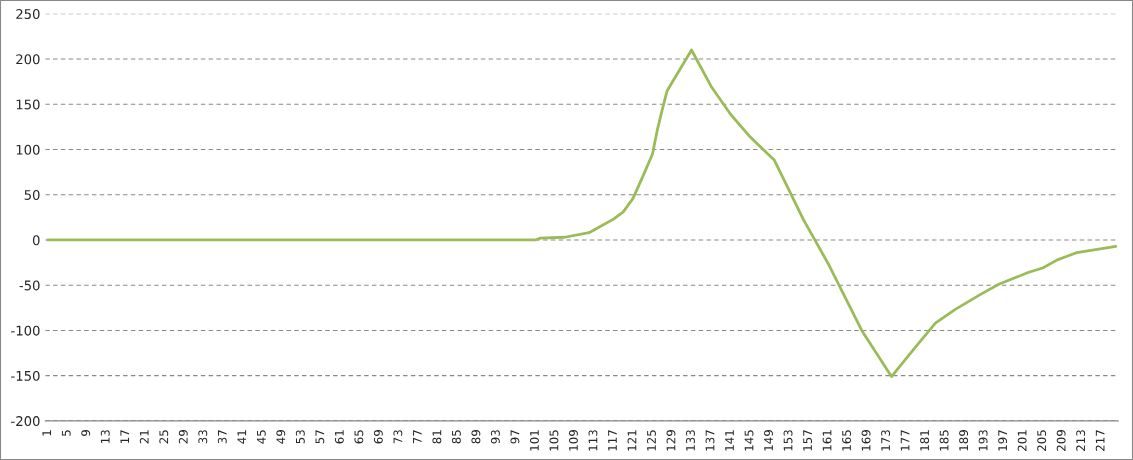 The width and height of the screenshot is (1133, 460). What do you see at coordinates (671, 440) in the screenshot?
I see `x-tick-label: 129` at bounding box center [671, 440].